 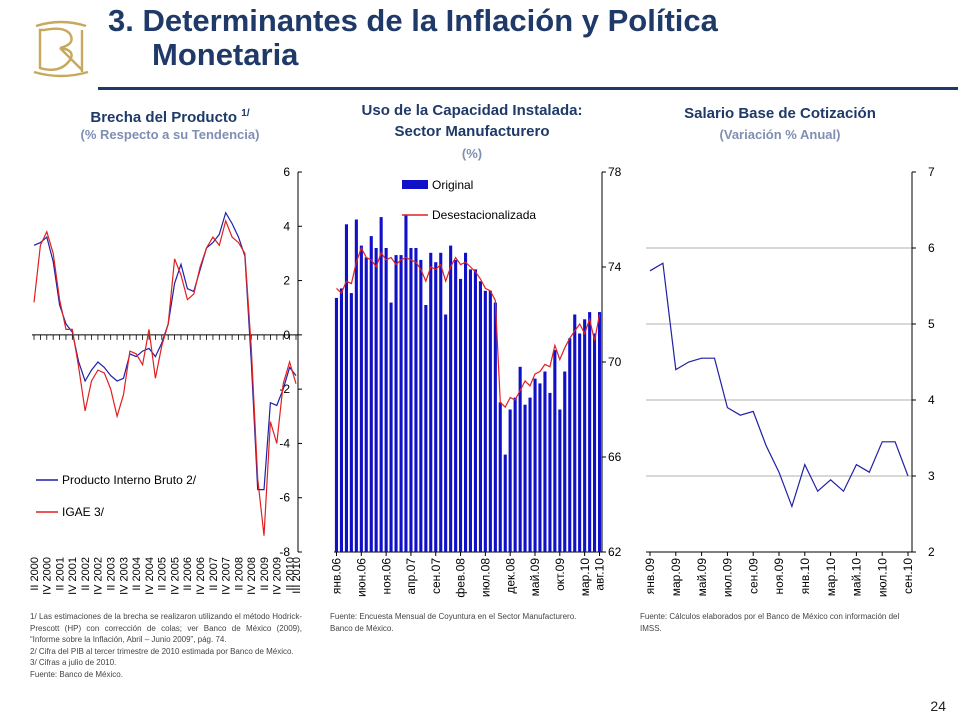 I want to click on left-x-tick-label: II 2009, so click(x=265, y=574).